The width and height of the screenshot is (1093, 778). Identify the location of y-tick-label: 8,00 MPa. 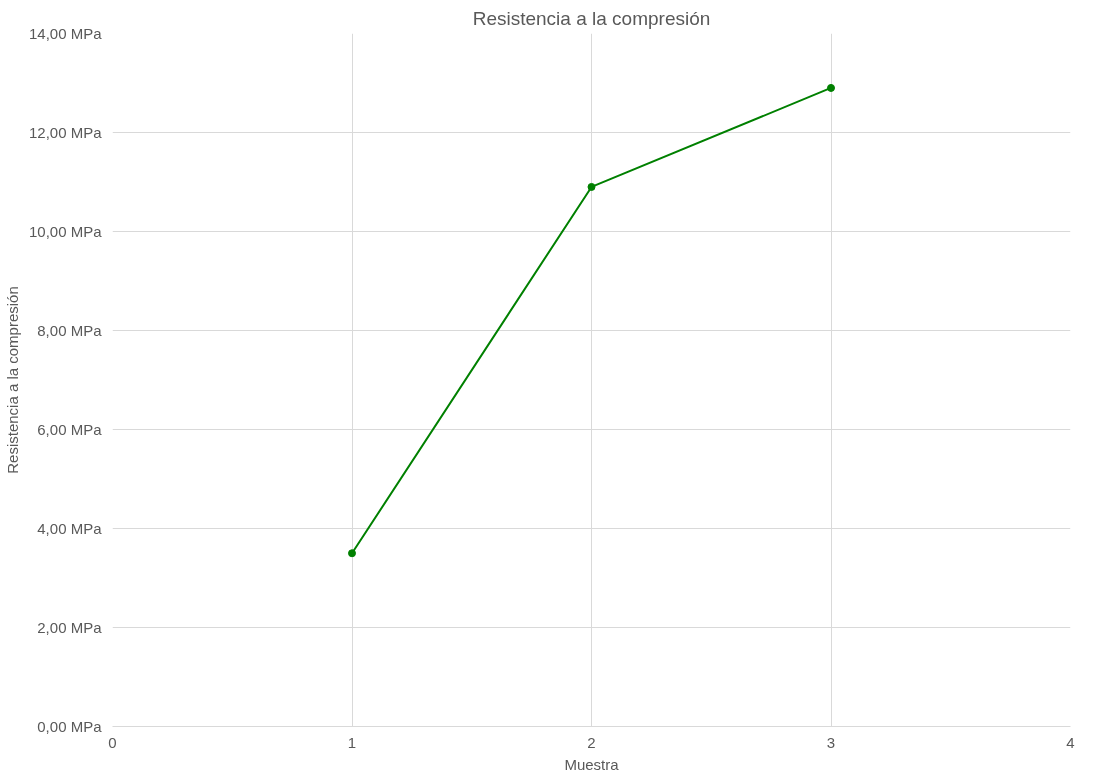
(70, 330).